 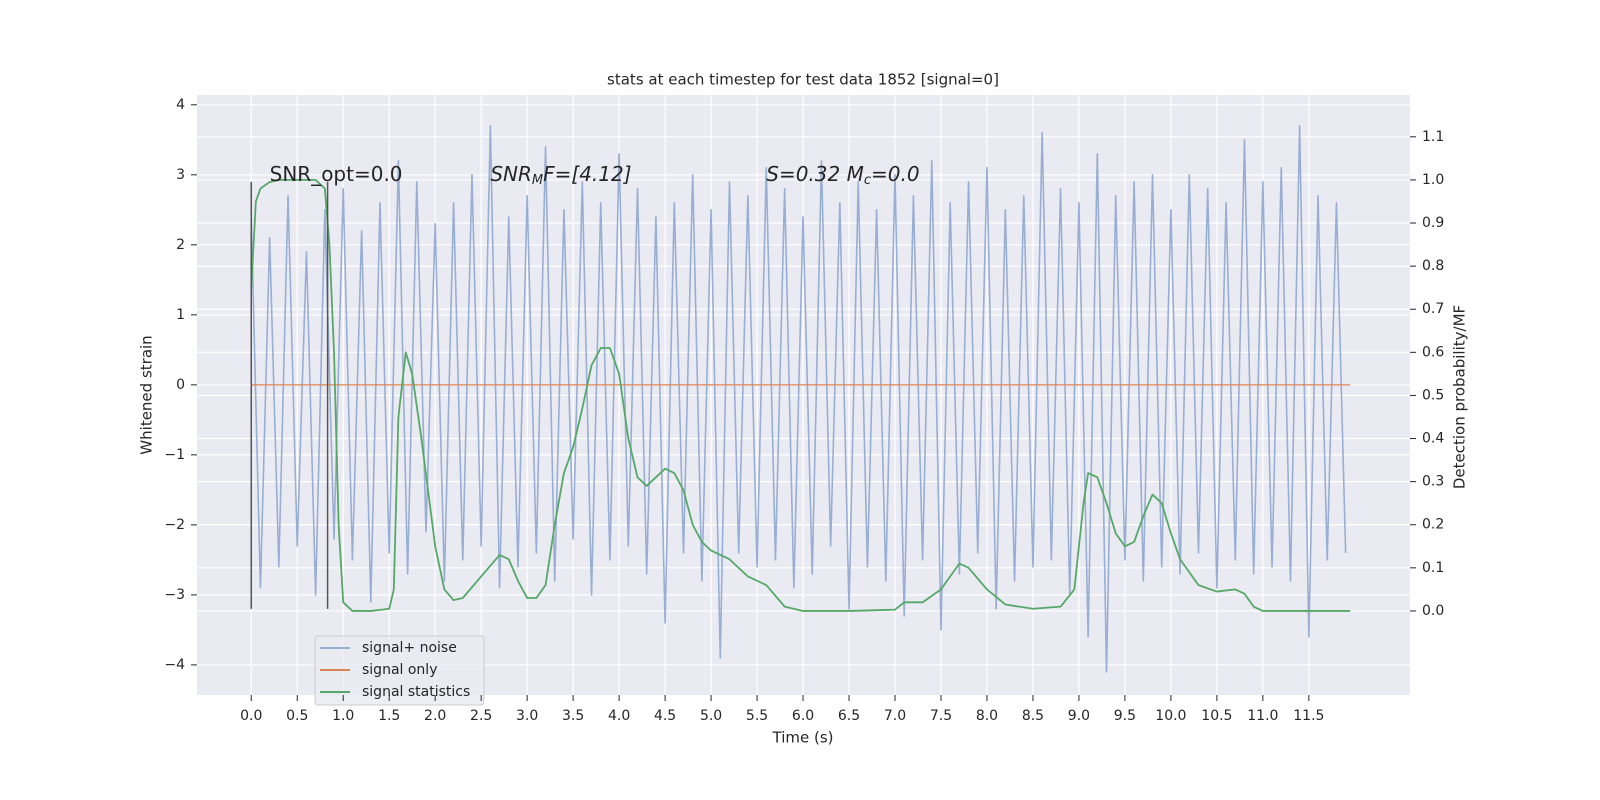 I want to click on y2-tick-label: 0.0, so click(x=1433, y=611).